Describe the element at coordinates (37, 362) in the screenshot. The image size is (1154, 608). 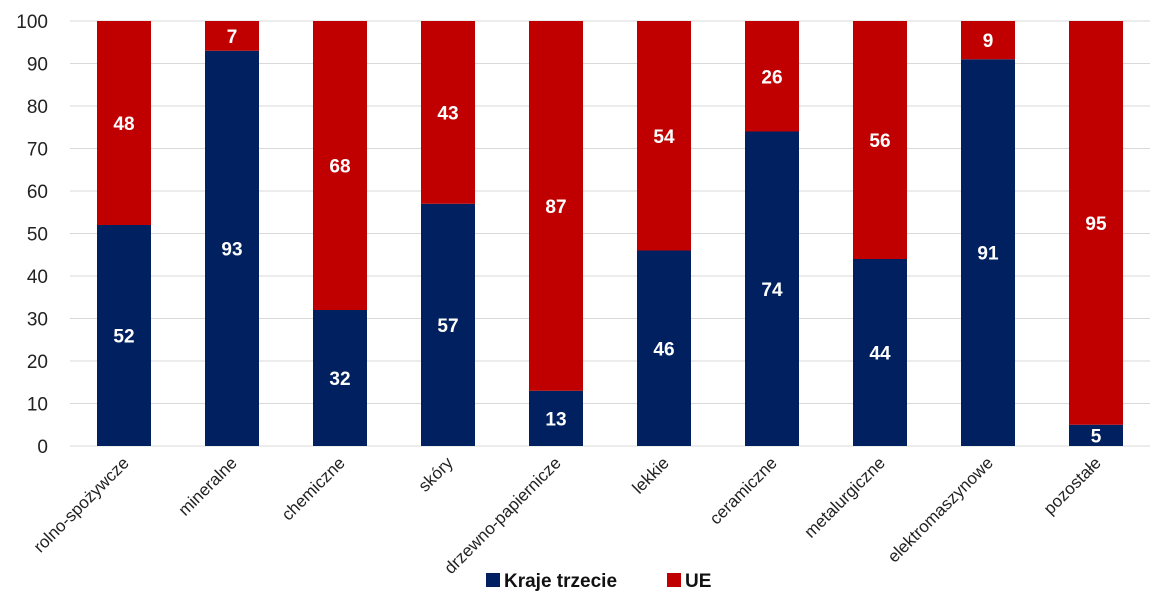
I see `y-tick-label: 20` at that location.